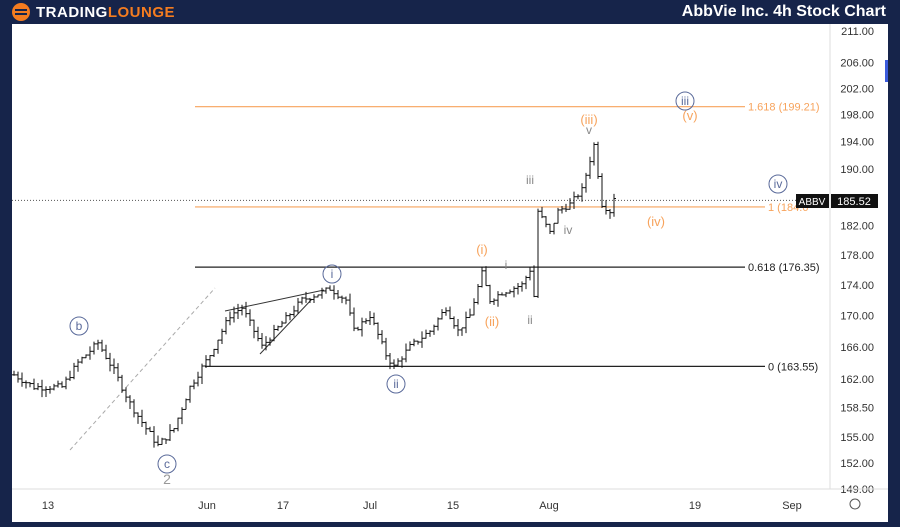  I want to click on last-price-tag, so click(854, 201).